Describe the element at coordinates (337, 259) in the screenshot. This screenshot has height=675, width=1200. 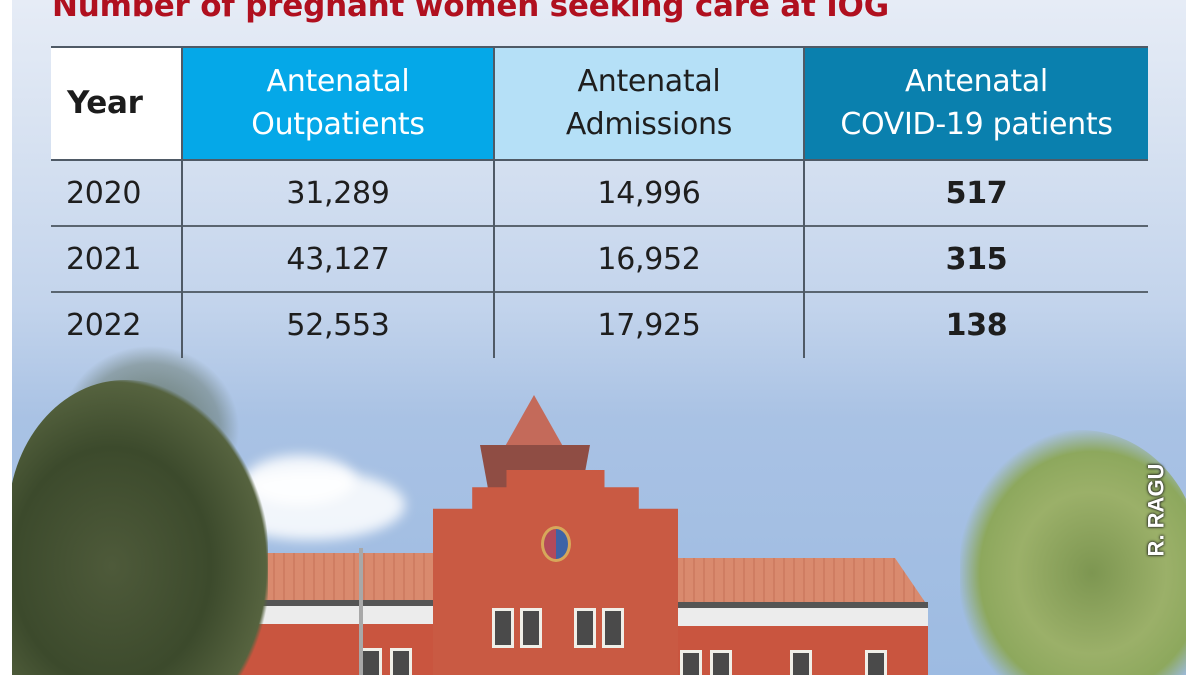
I see `cell-outpatients: 43,127` at that location.